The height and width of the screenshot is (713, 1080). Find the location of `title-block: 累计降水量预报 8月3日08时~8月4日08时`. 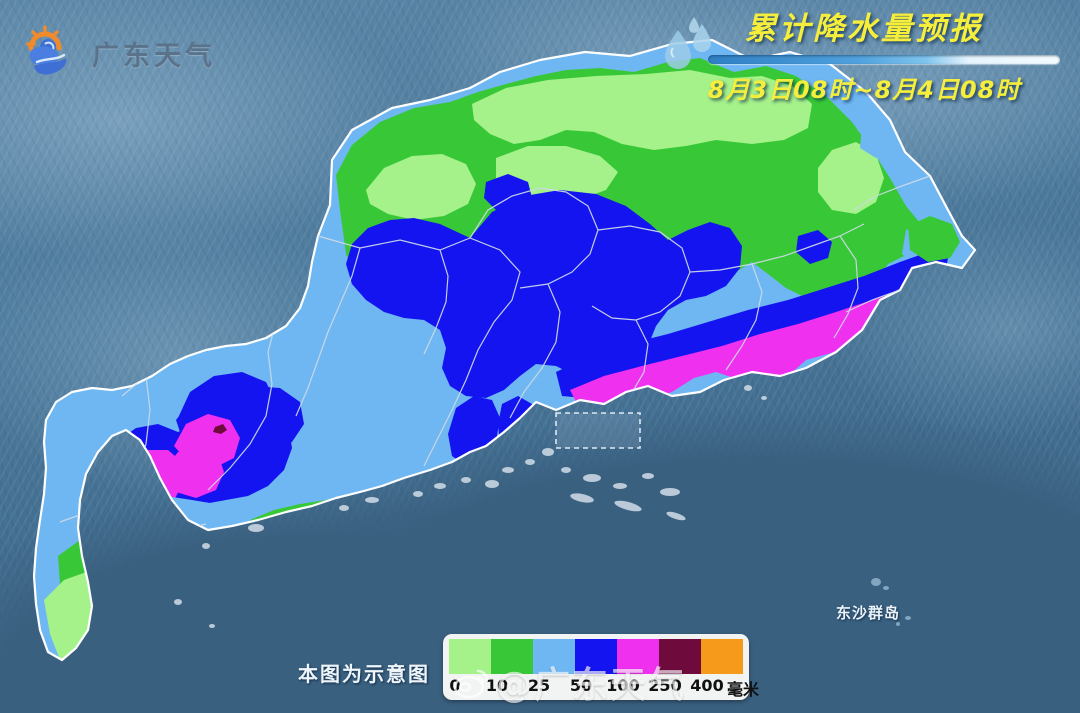

title-block: 累计降水量预报 8月3日08时~8月4日08时 is located at coordinates (864, 58).